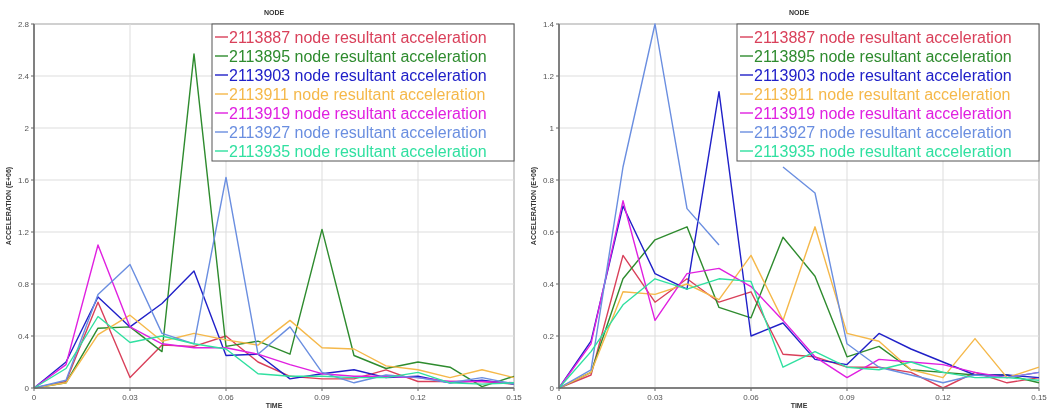  What do you see at coordinates (548, 336) in the screenshot?
I see `y-tick-label: 0.2` at bounding box center [548, 336].